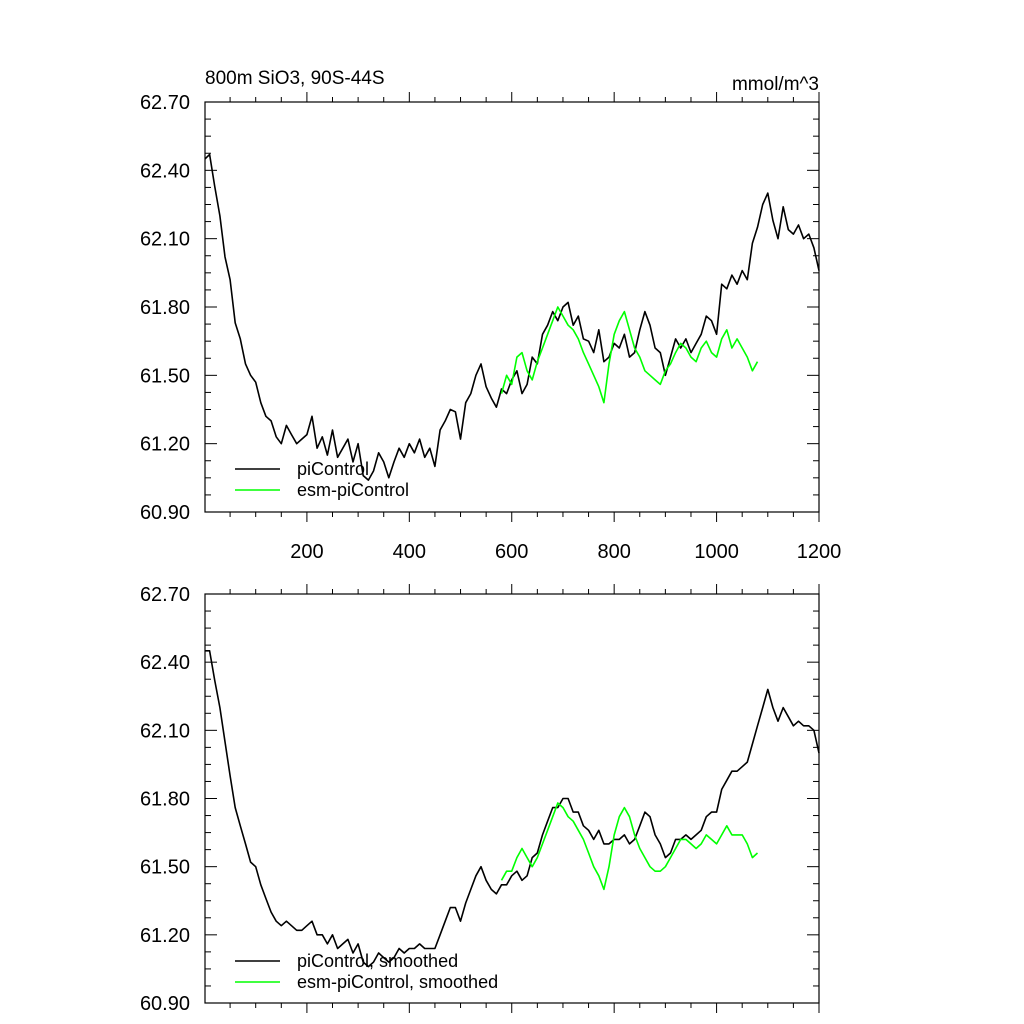 This screenshot has width=1024, height=1024. What do you see at coordinates (716, 552) in the screenshot?
I see `x-tick-label: 1000` at bounding box center [716, 552].